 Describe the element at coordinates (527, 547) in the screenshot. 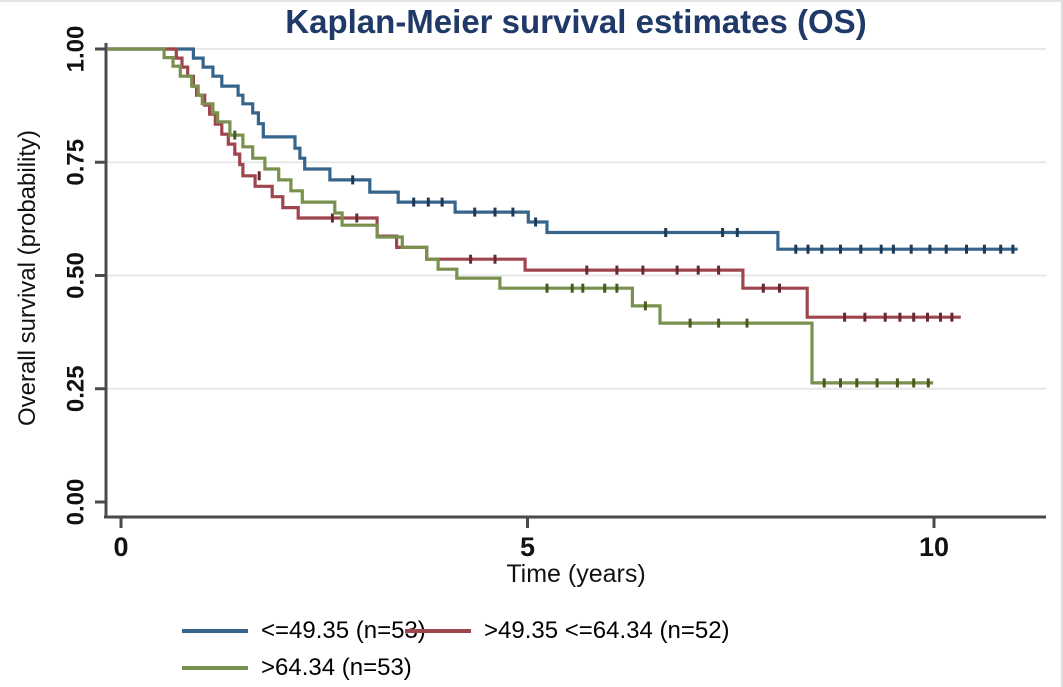

I see `x-tick-label: 5` at that location.